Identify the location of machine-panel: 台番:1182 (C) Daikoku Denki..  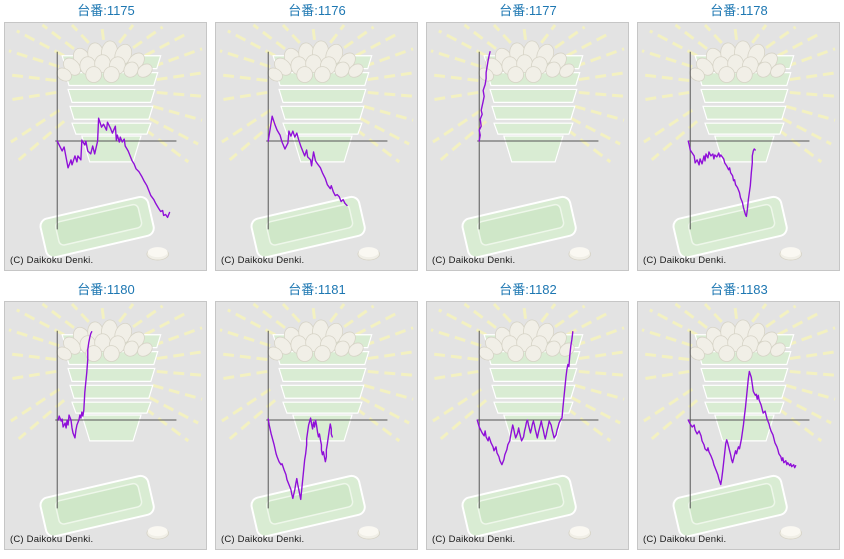
(527, 418).